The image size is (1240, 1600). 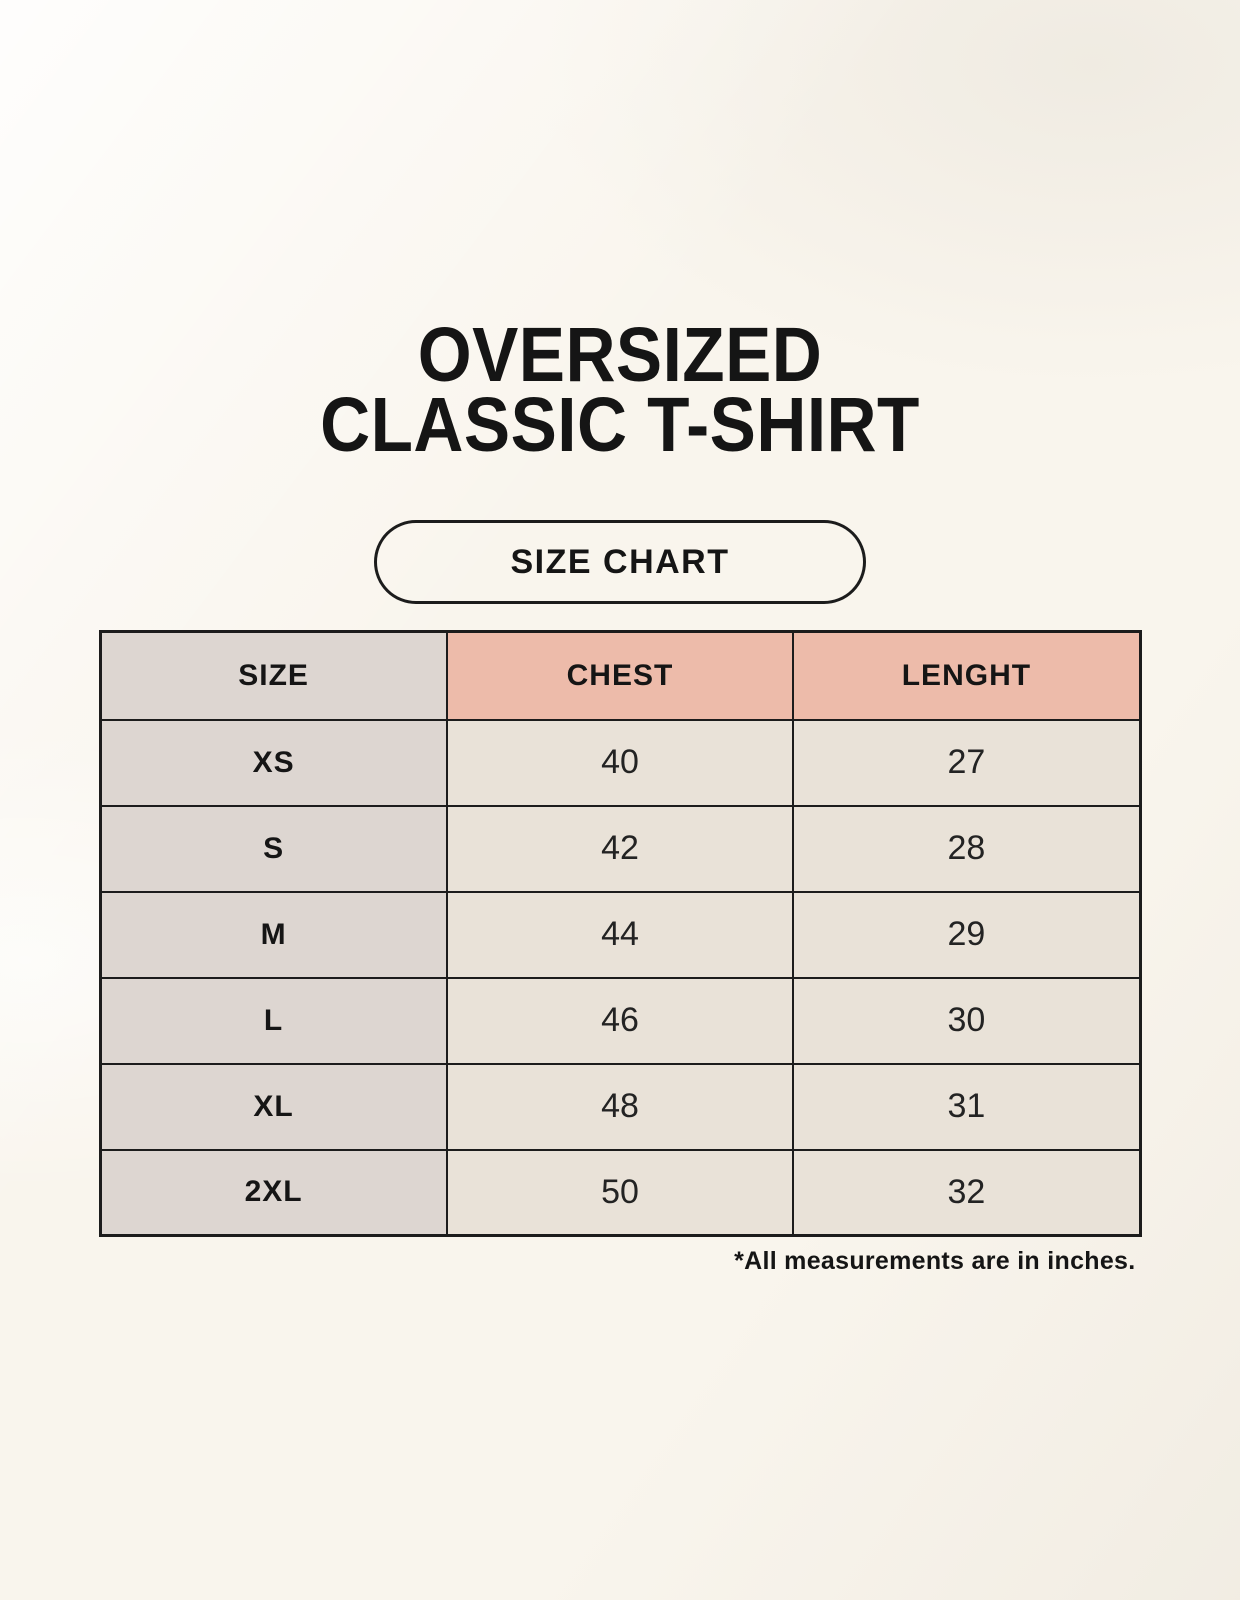 What do you see at coordinates (273, 934) in the screenshot?
I see `size-cell: M` at bounding box center [273, 934].